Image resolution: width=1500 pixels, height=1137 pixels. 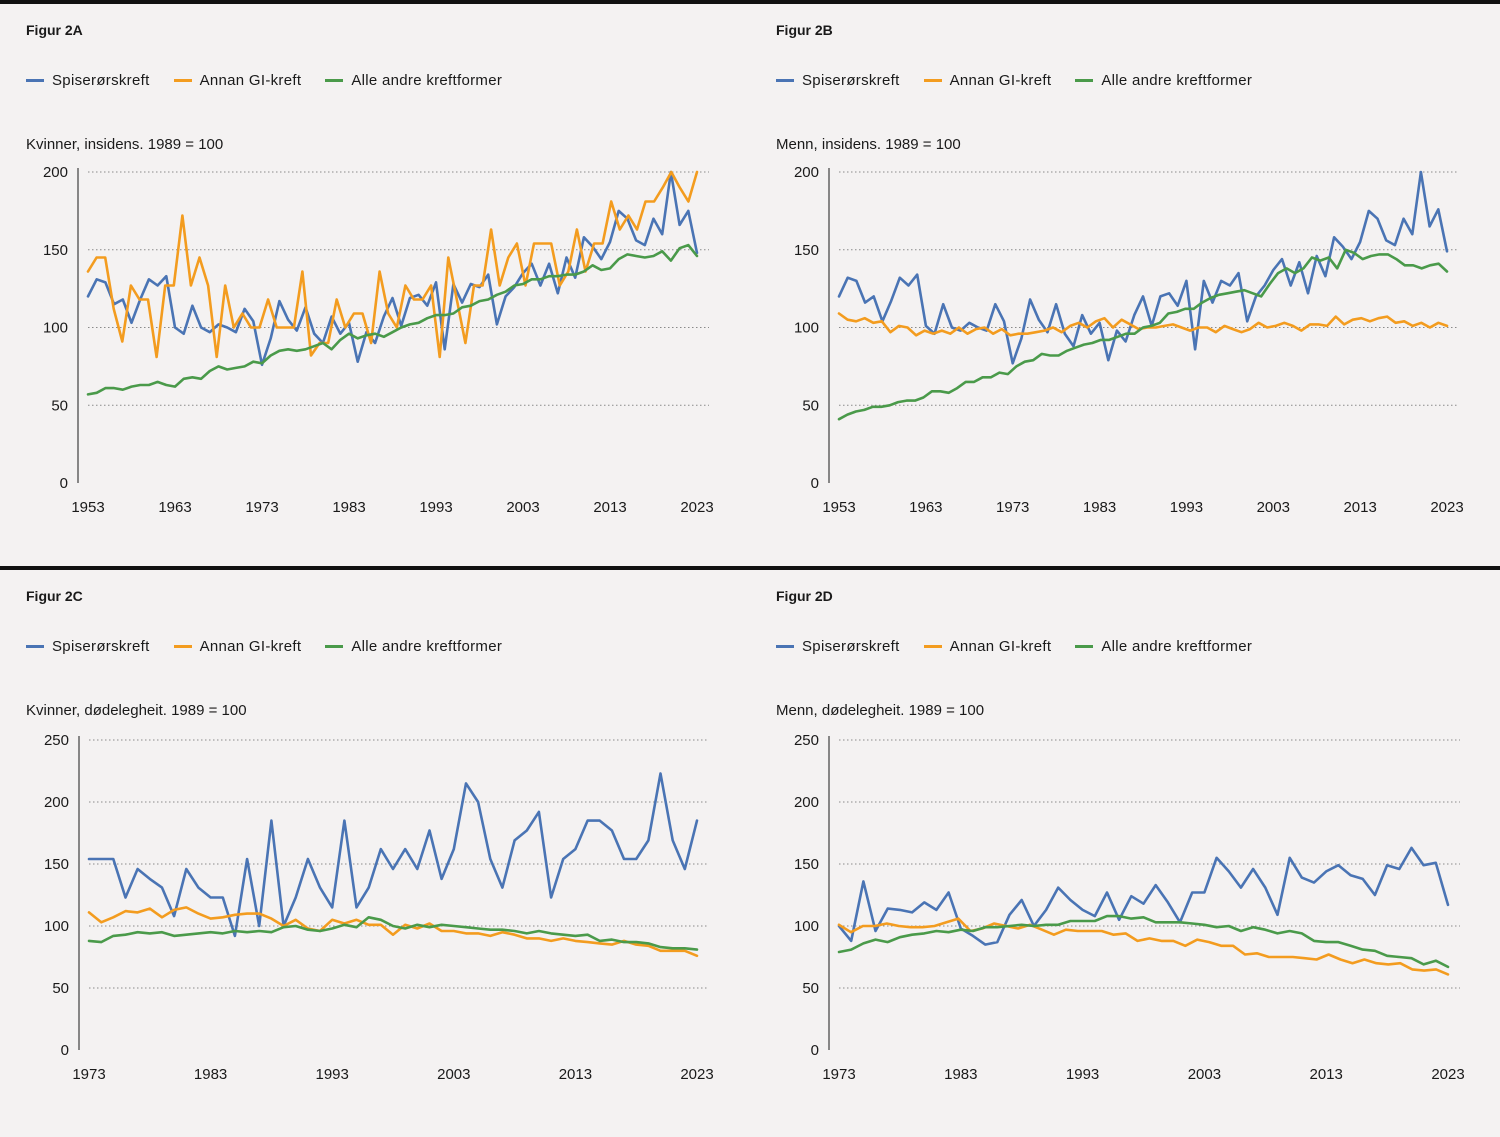 I want to click on figure-title: Figur 2B, so click(x=804, y=30).